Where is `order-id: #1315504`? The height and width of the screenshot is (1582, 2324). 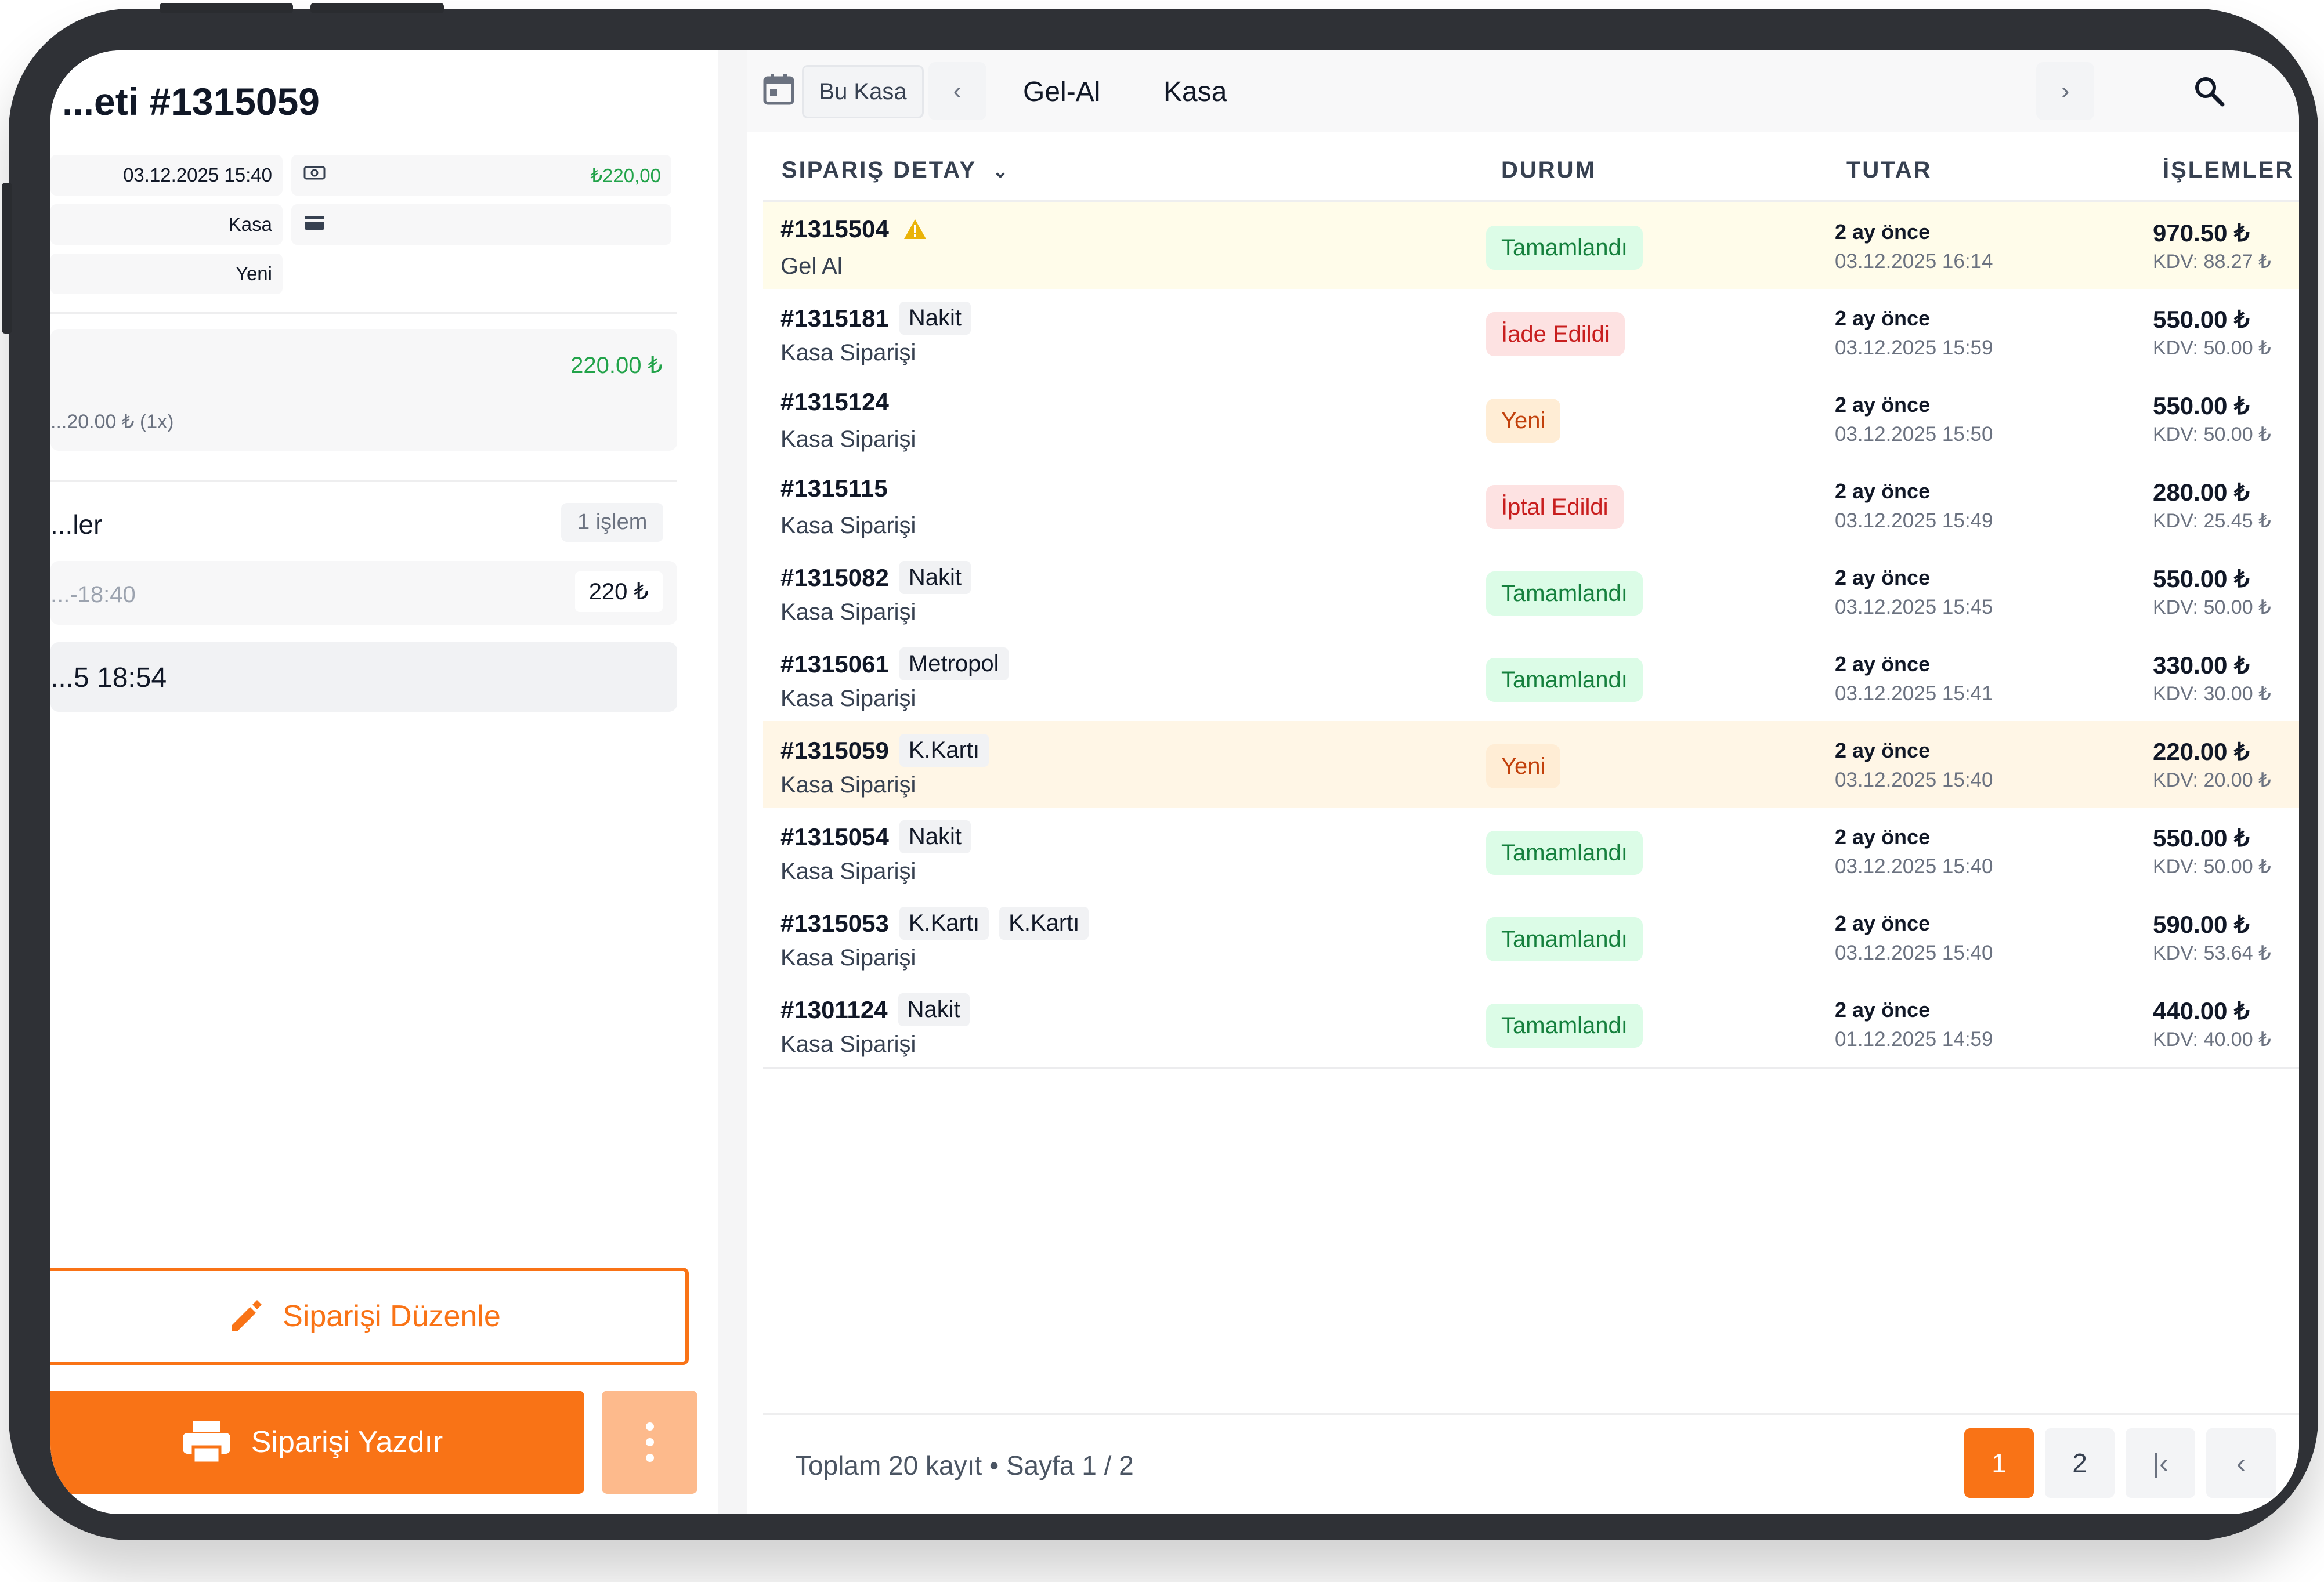
order-id: #1315504 is located at coordinates (853, 229).